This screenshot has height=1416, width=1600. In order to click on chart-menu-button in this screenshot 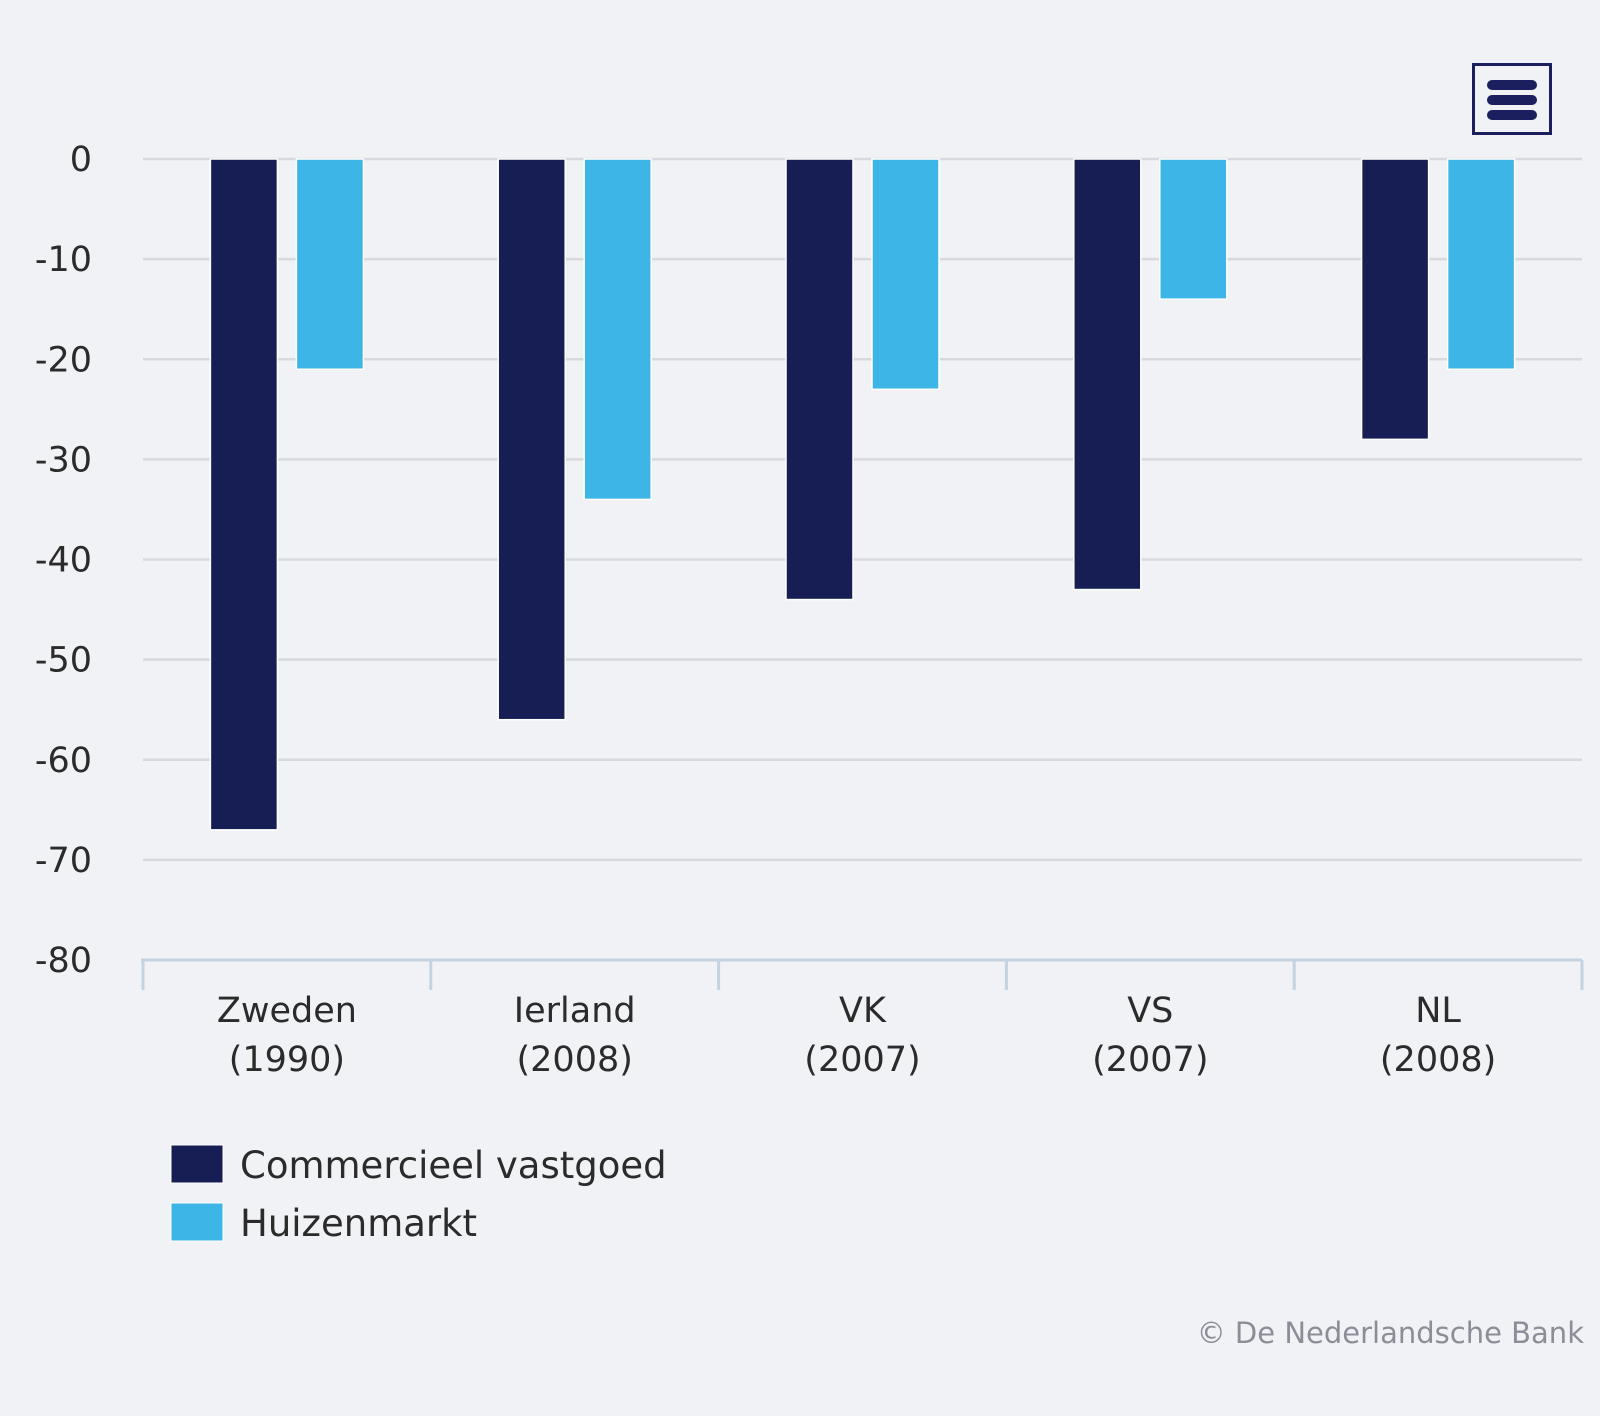, I will do `click(1512, 99)`.